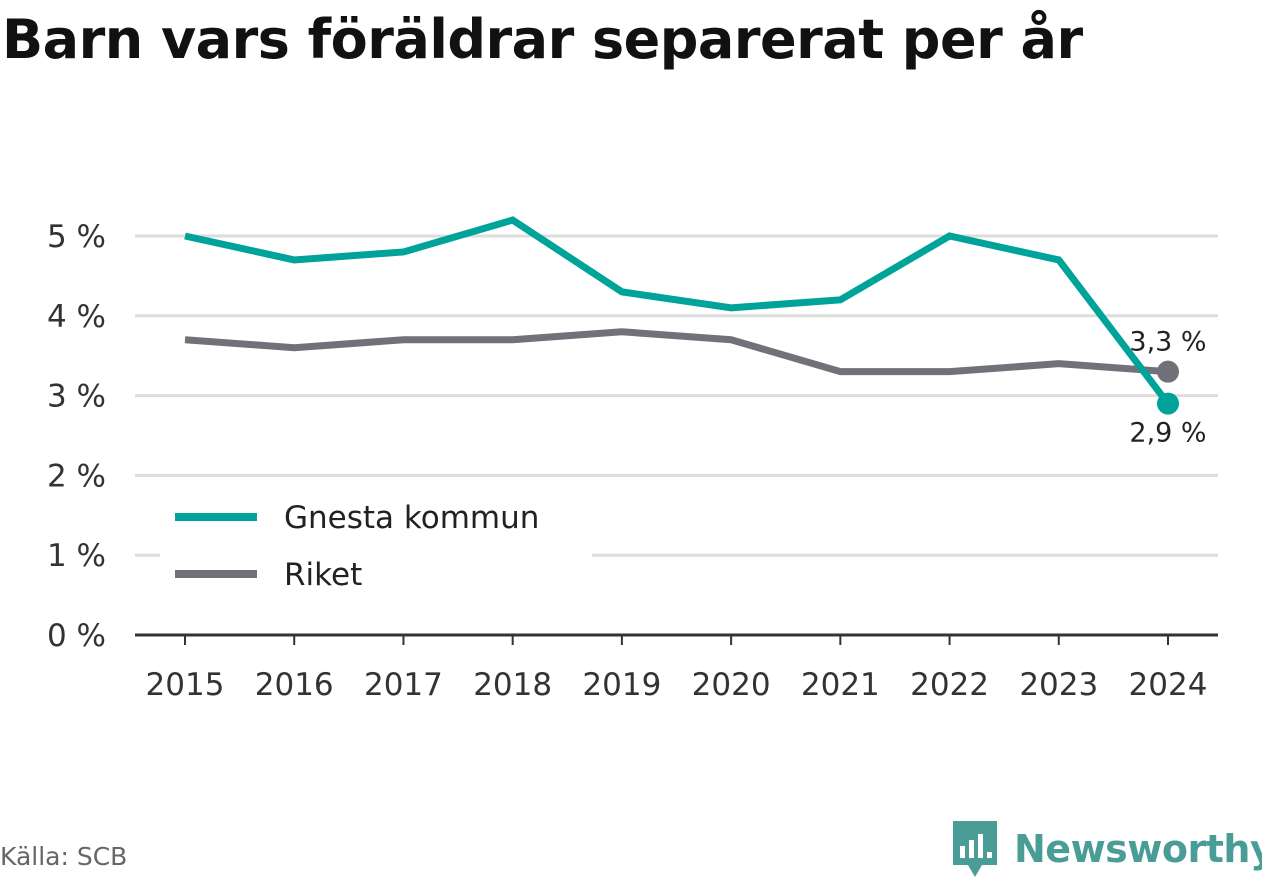 The image size is (1262, 880). I want to click on y-tick-label: 5 %, so click(76, 237).